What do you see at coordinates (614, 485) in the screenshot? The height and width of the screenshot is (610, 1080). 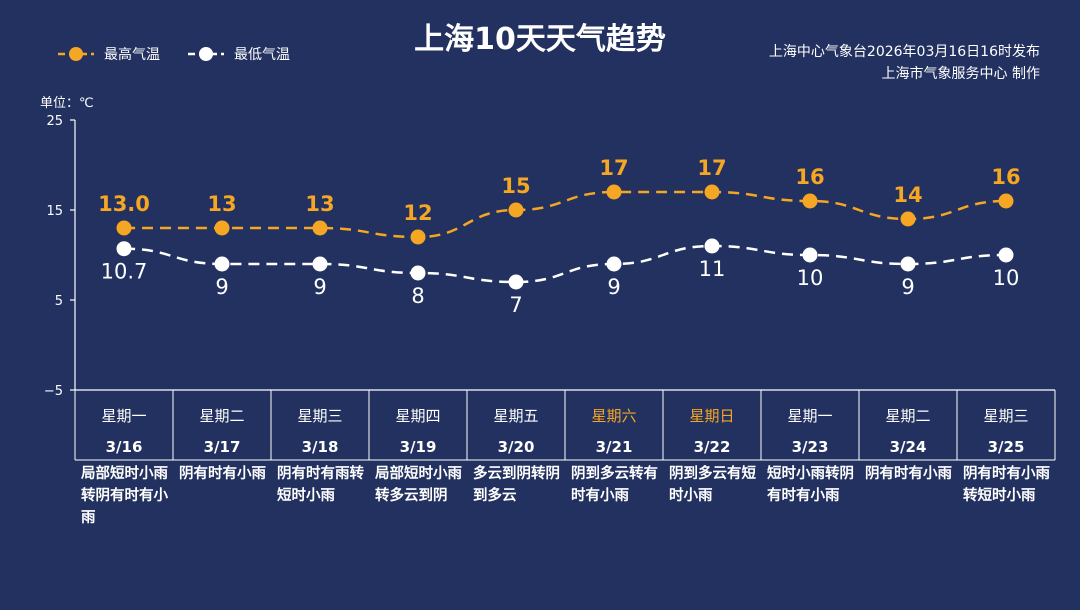 I see `weather-description: 阴到多云转有时有小雨` at bounding box center [614, 485].